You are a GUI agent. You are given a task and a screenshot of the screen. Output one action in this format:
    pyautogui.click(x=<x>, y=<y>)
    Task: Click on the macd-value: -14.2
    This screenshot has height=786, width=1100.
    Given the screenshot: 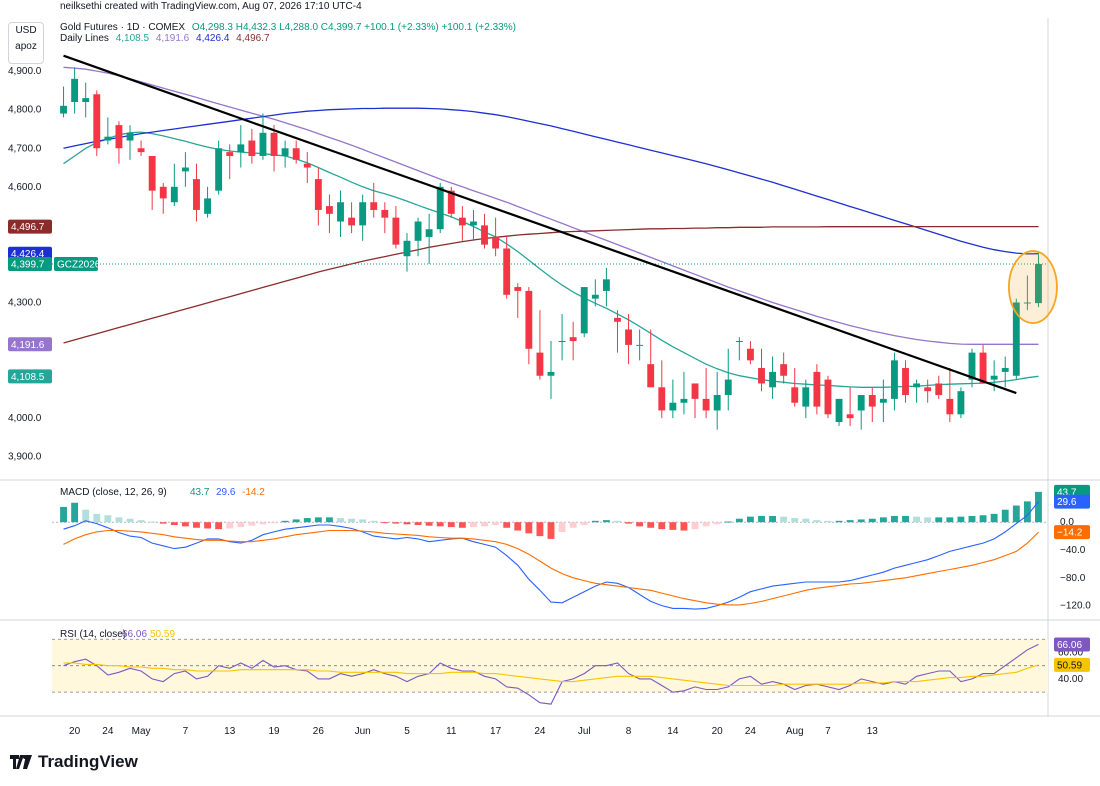 What is the action you would take?
    pyautogui.click(x=253, y=492)
    